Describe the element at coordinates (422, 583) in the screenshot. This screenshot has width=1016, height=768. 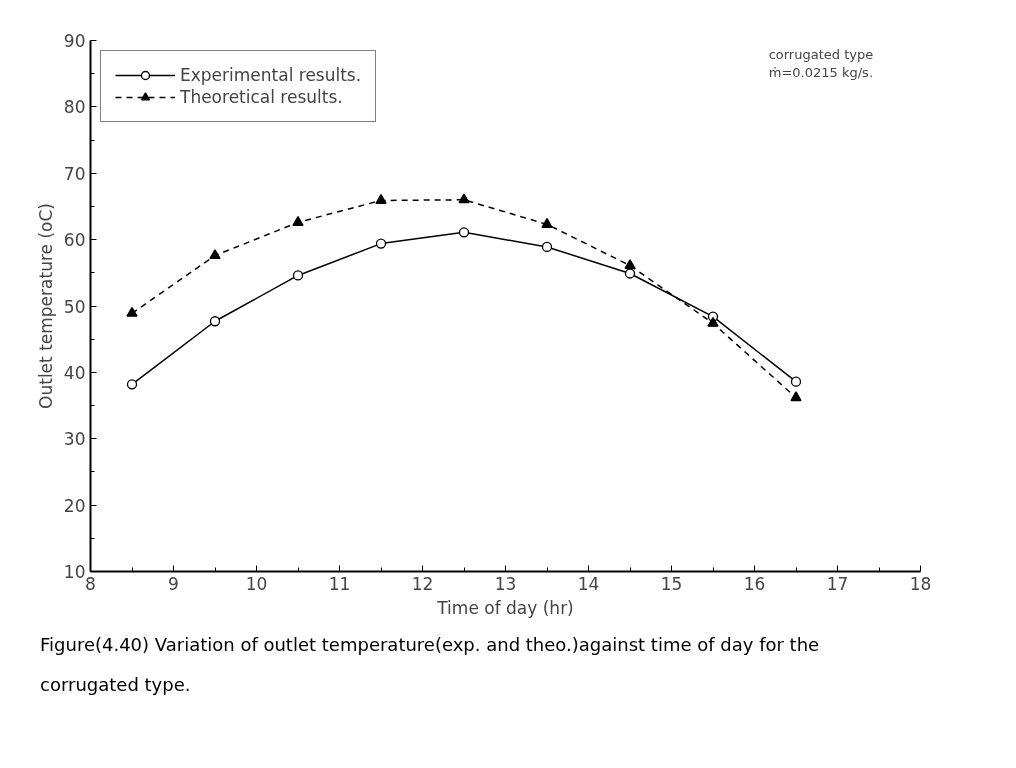
I see `x-tick-label: 12` at that location.